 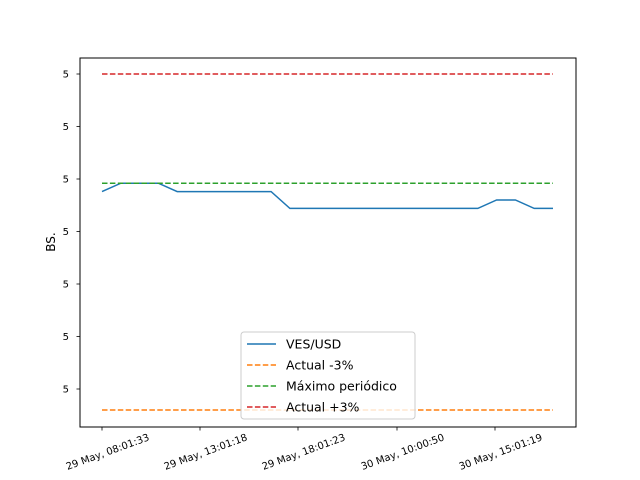 I want to click on x-tick-label: 29 May, 08:01:33, so click(x=108, y=452).